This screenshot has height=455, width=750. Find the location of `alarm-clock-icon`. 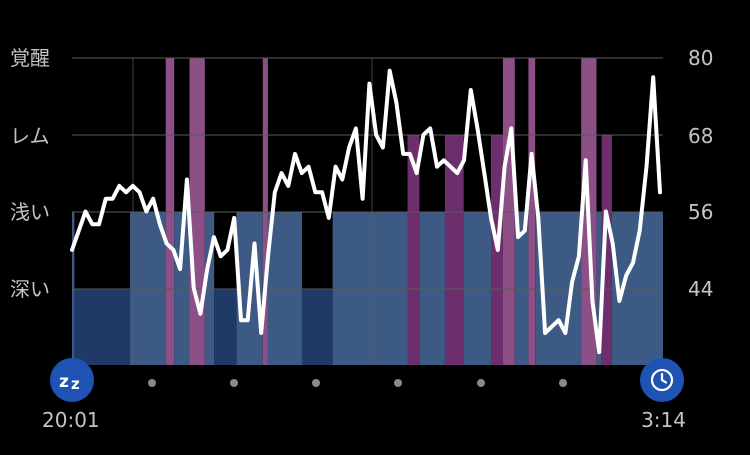

alarm-clock-icon is located at coordinates (662, 380).